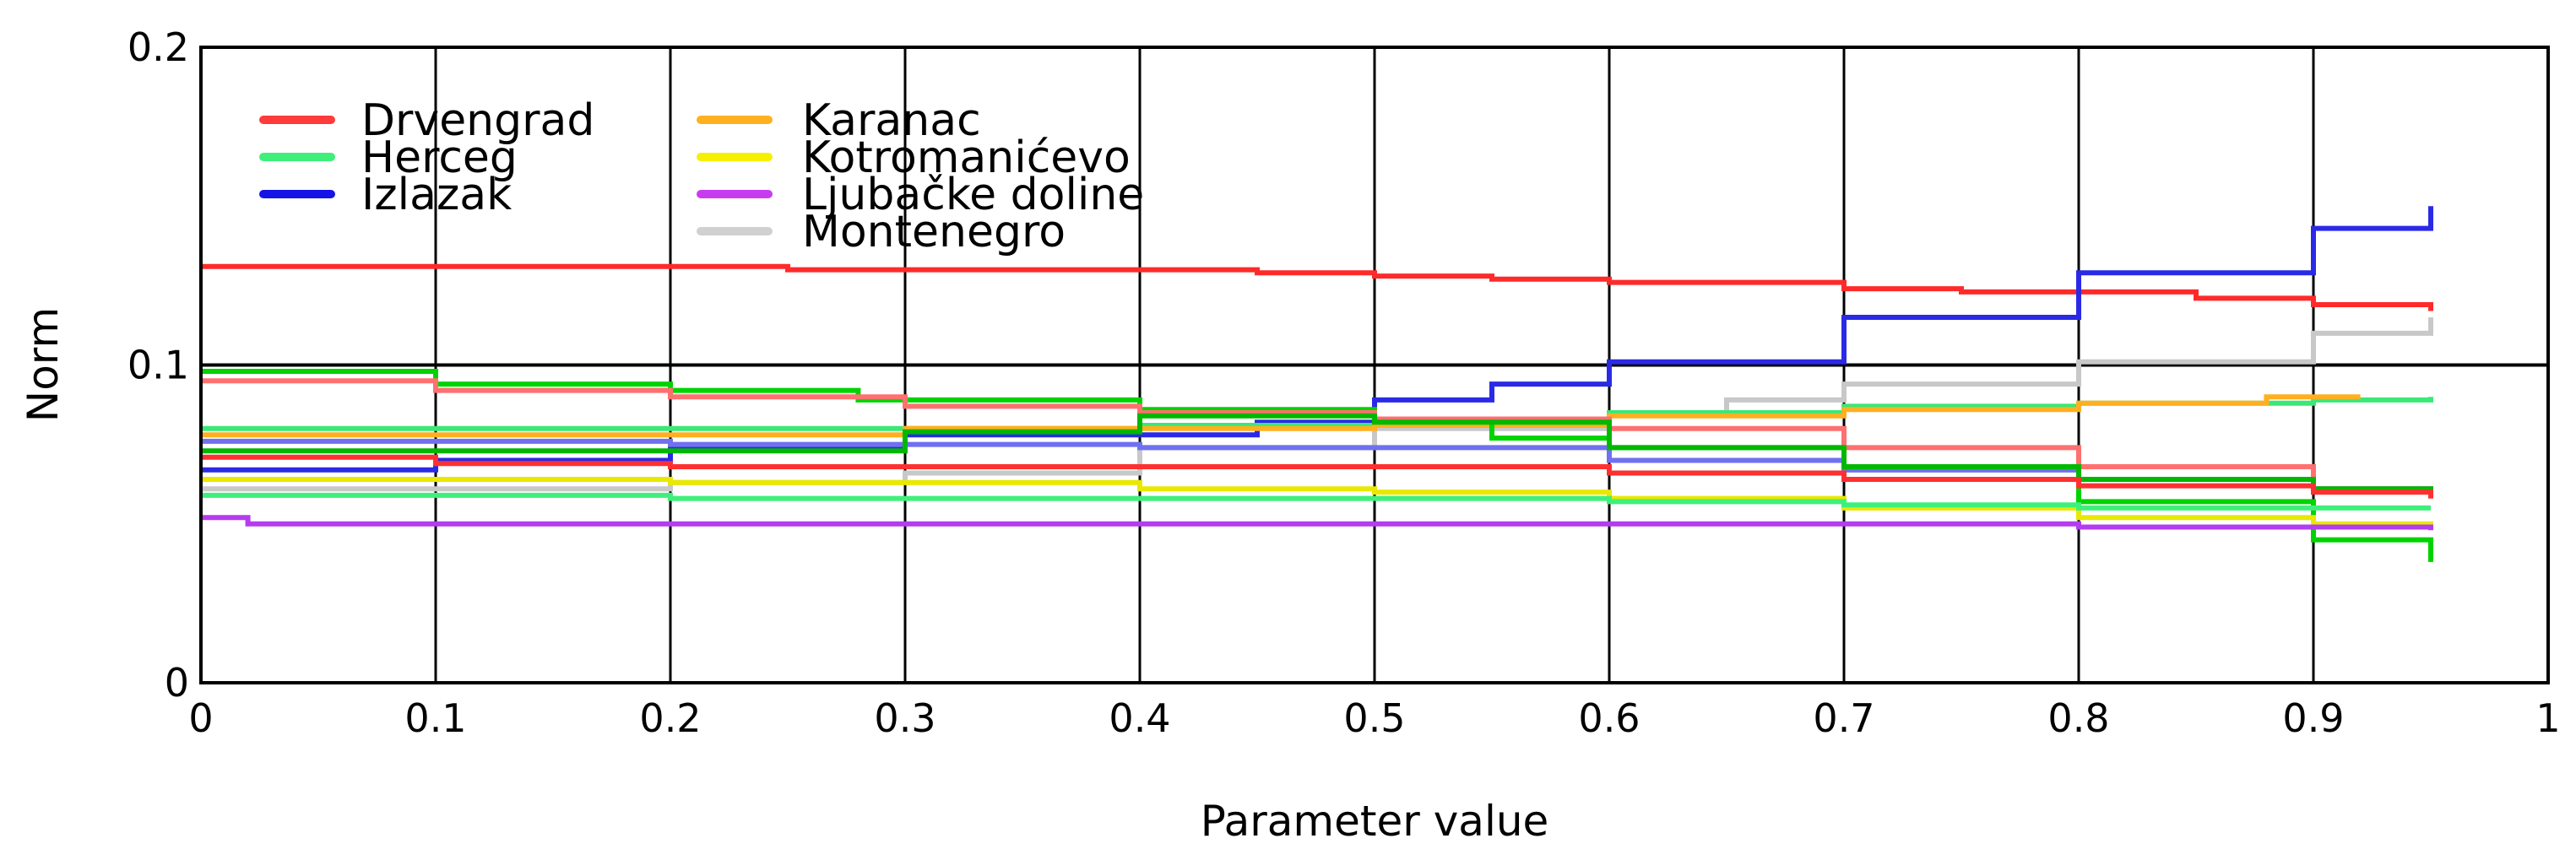 The height and width of the screenshot is (860, 2576). What do you see at coordinates (892, 120) in the screenshot?
I see `legend-label: Karanac` at bounding box center [892, 120].